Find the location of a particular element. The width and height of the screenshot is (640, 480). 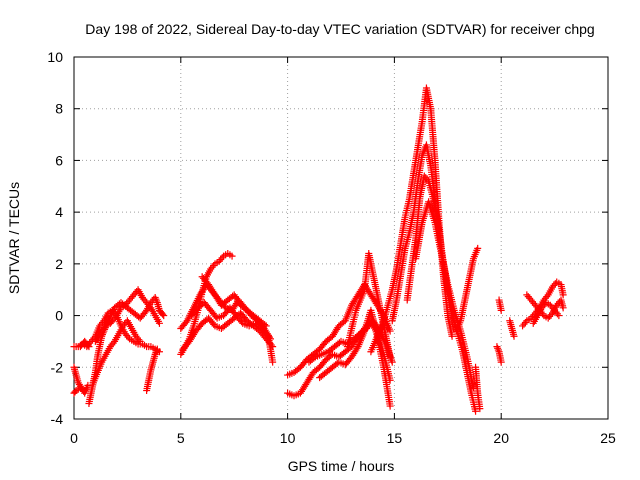

y-tick-label: 8 is located at coordinates (59, 109).